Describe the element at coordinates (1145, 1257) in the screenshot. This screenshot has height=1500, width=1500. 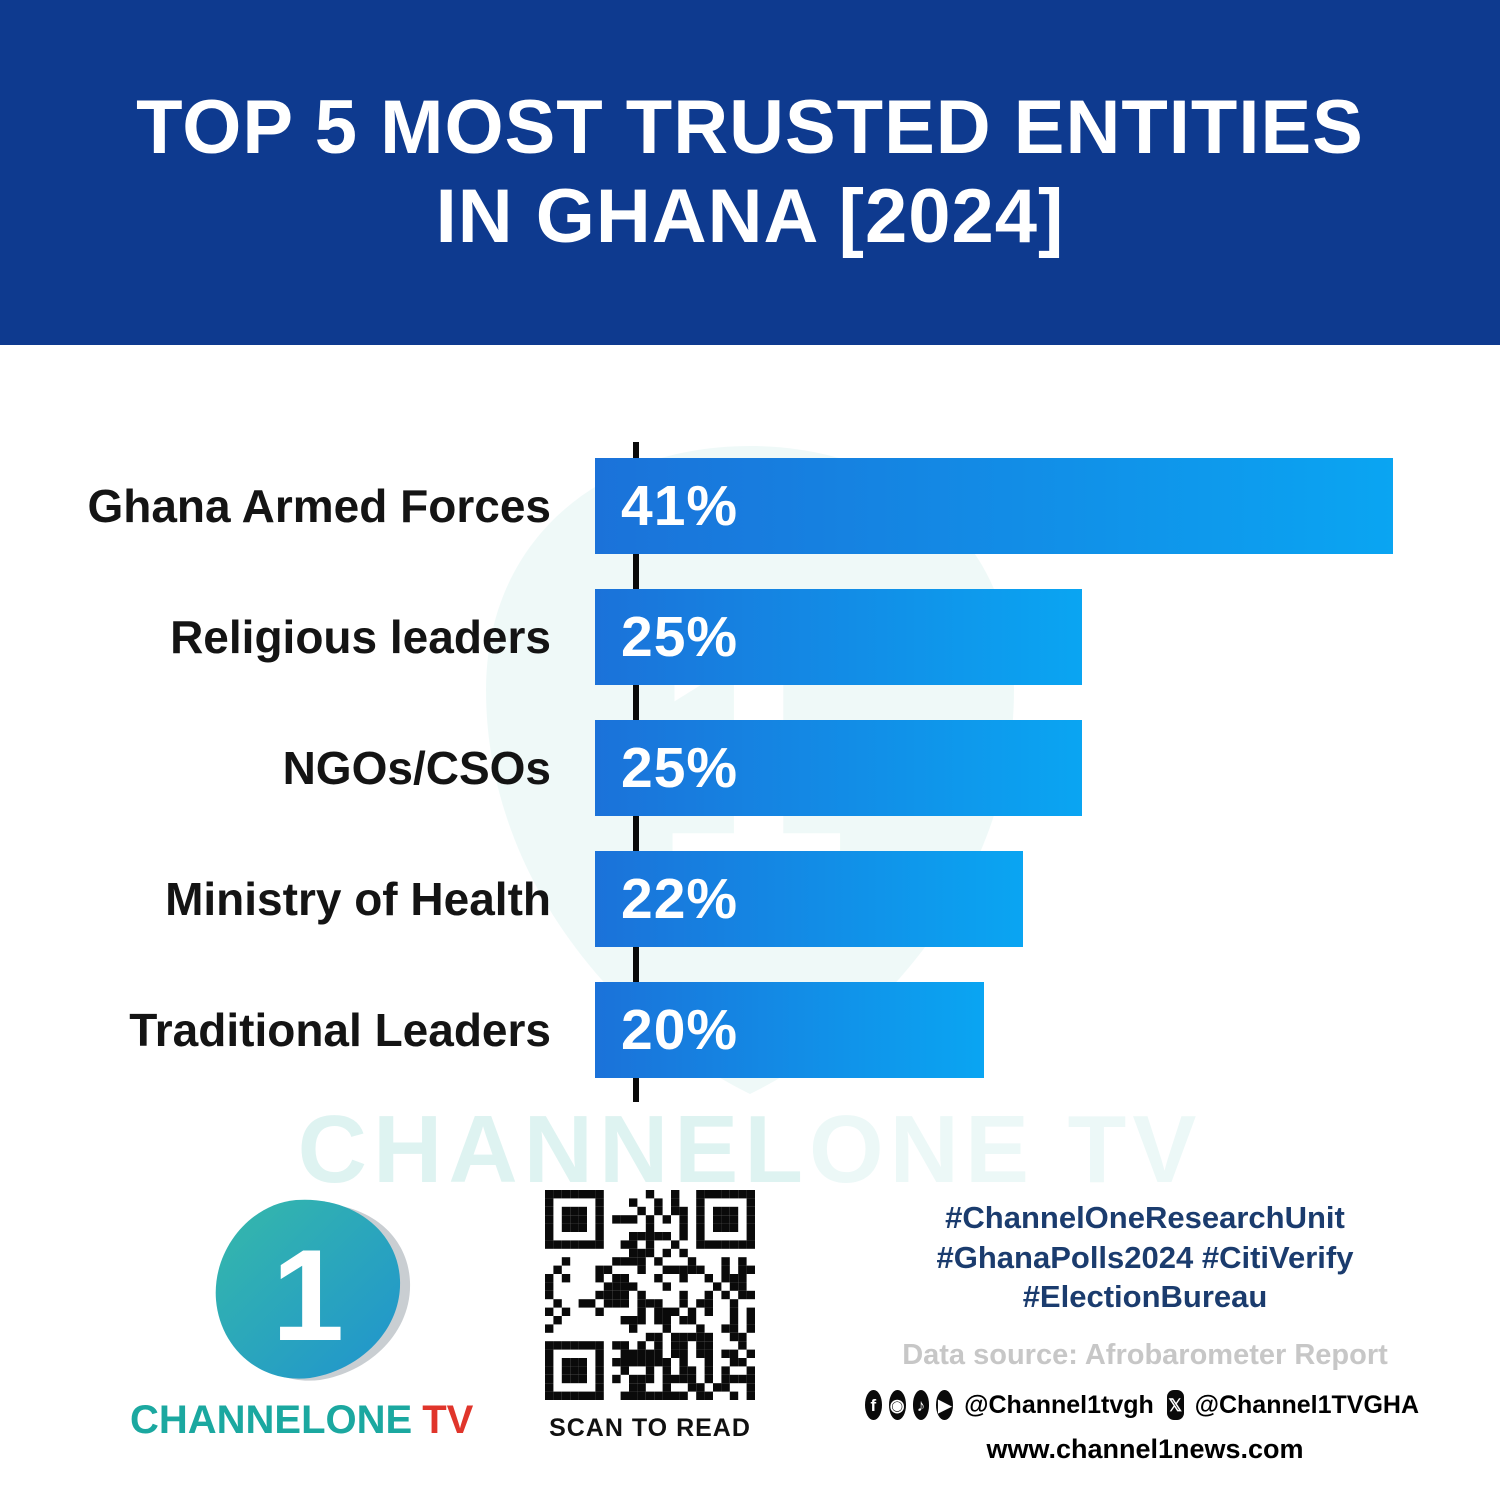
I see `hashtags-line-2: #GhanaPolls2024 #CitiVerify` at that location.